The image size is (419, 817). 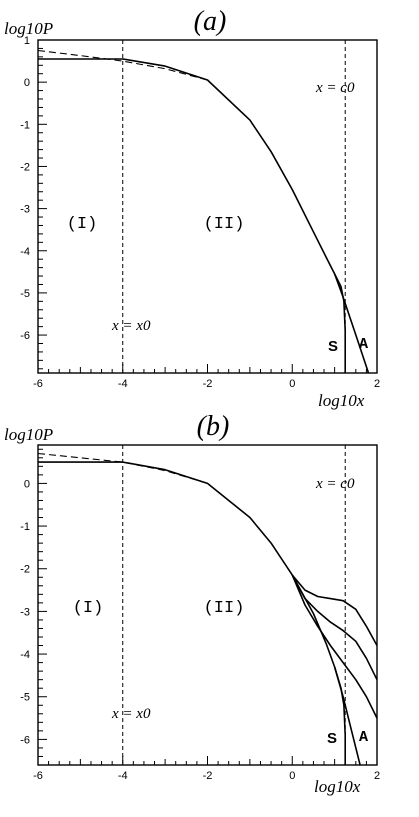 What do you see at coordinates (332, 738) in the screenshot?
I see `curve-label-s-b: S` at bounding box center [332, 738].